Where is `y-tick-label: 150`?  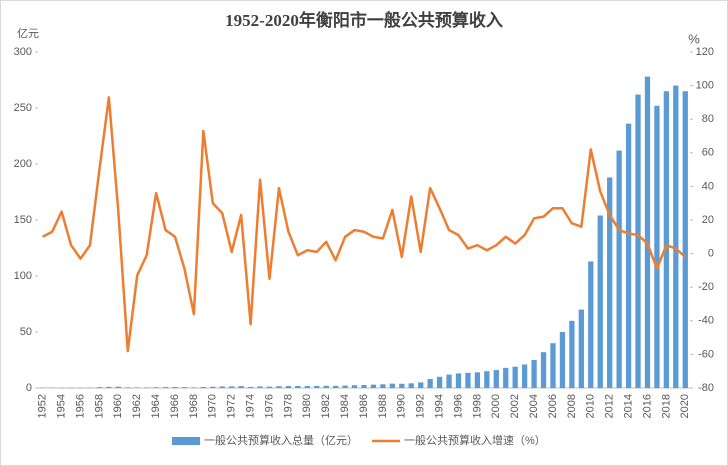 y-tick-label: 150 is located at coordinates (23, 220).